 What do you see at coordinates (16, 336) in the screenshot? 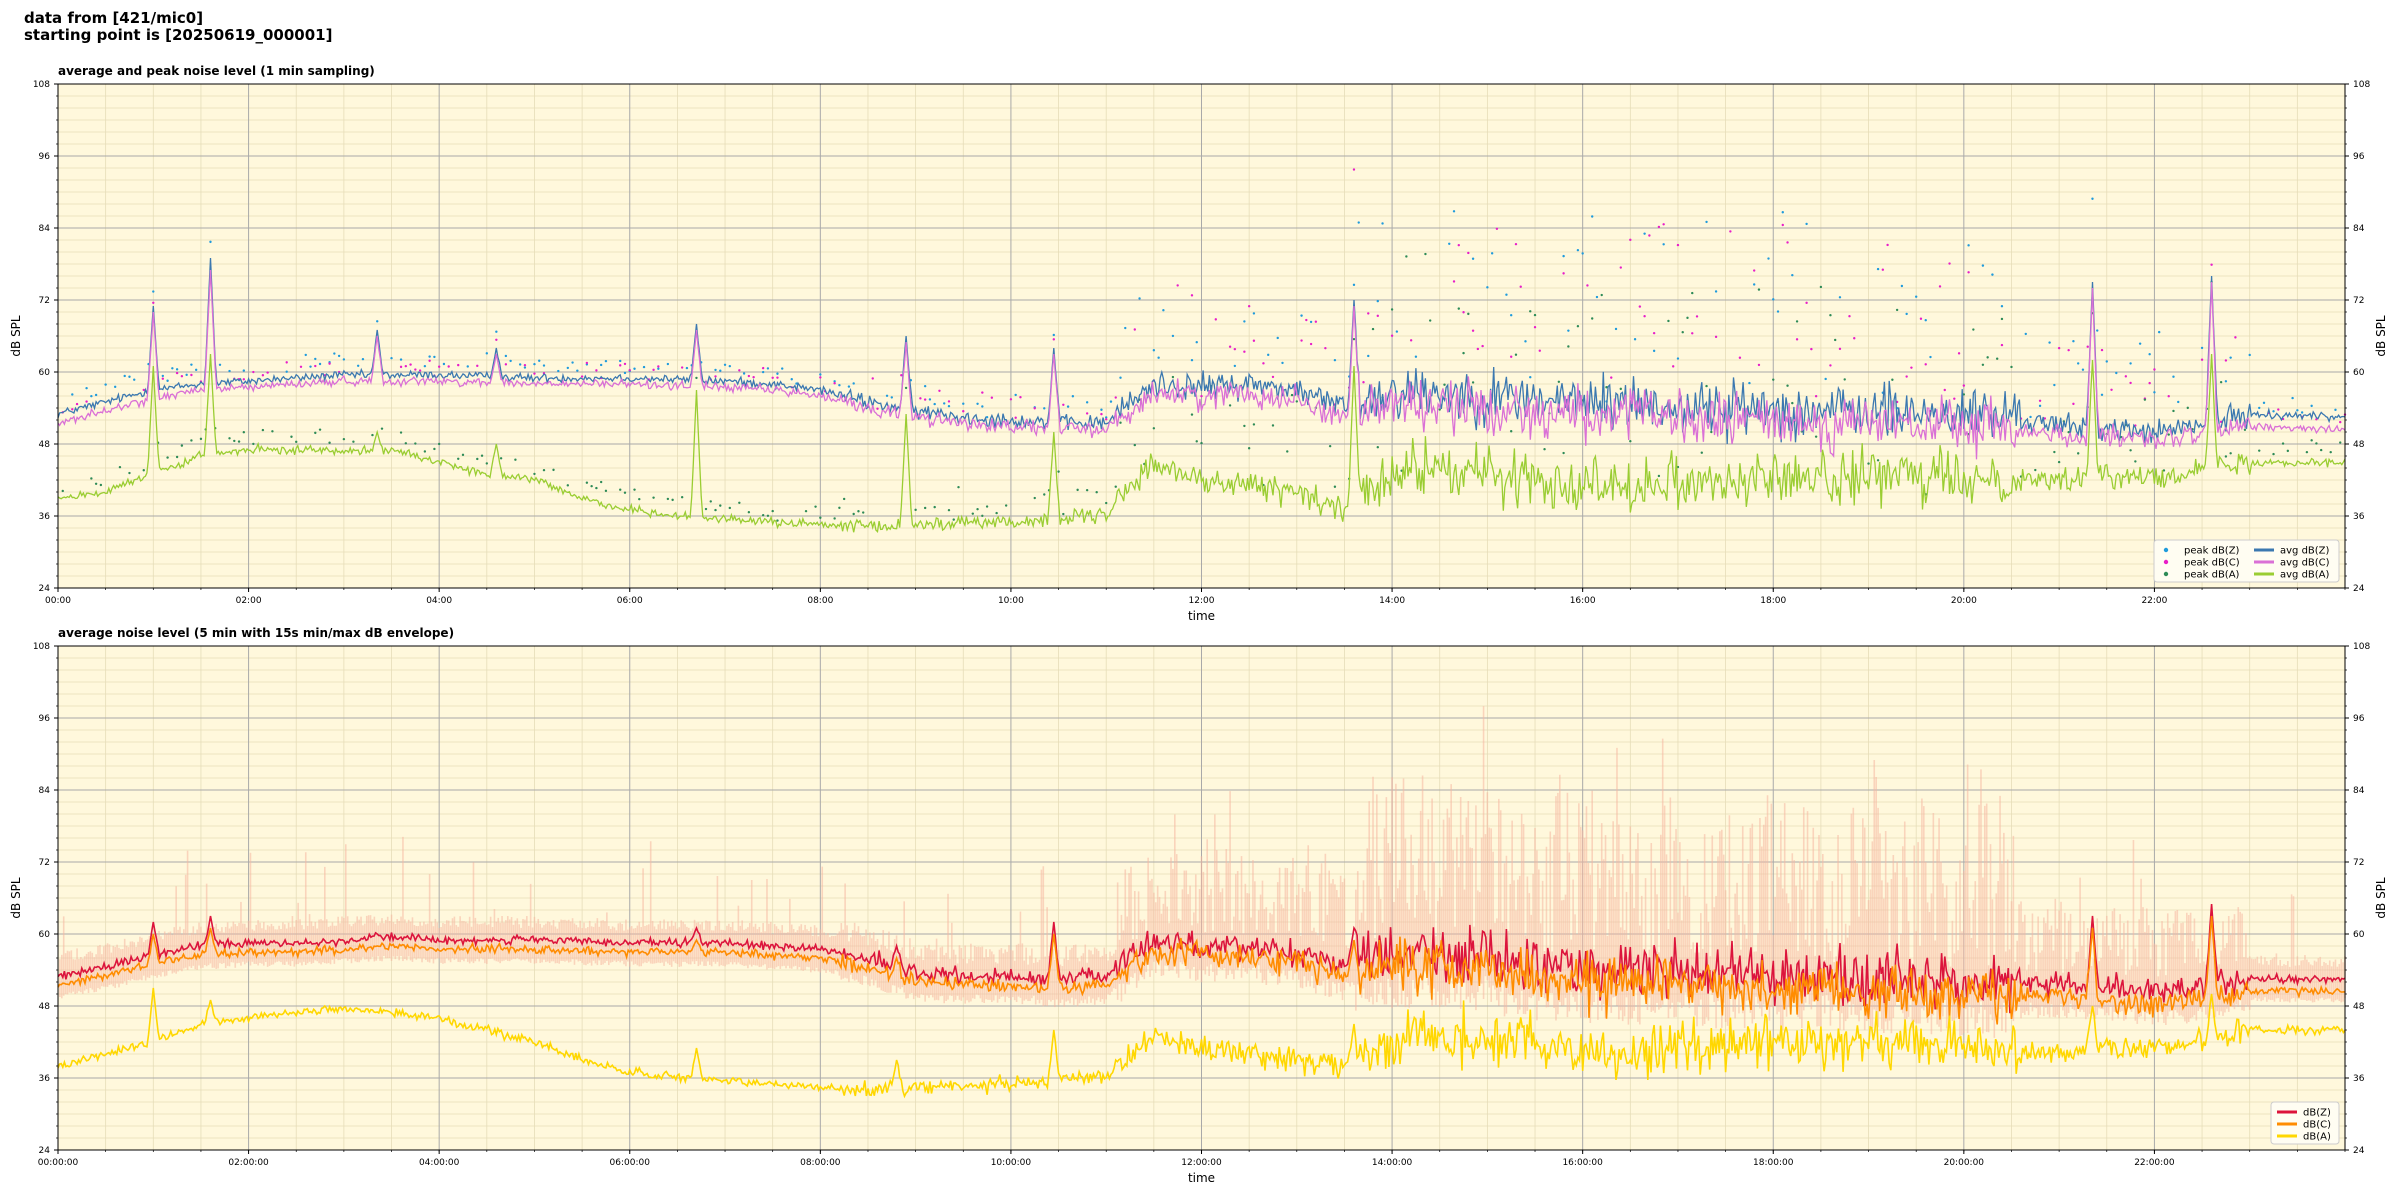
I see `y-axis-label: dB SPL` at bounding box center [16, 336].